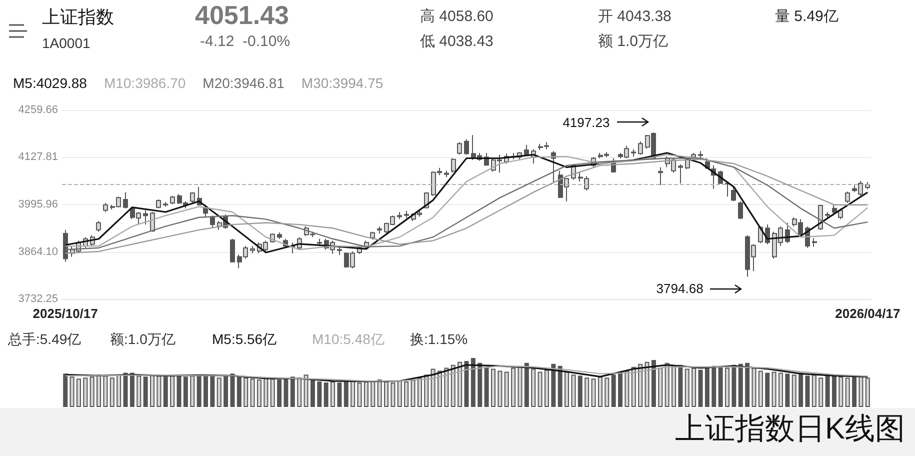 The height and width of the screenshot is (456, 915). I want to click on x-tick-label: 2026/04/17, so click(867, 313).